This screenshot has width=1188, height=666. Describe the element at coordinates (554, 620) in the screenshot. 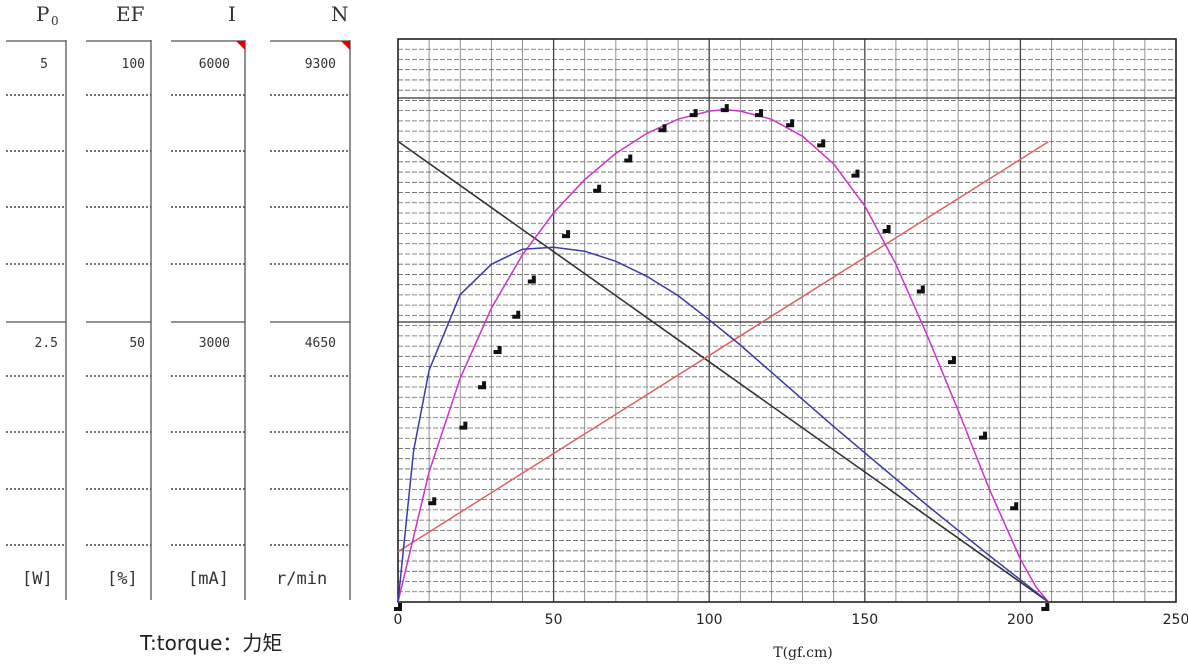

I see `x-tick-label: 50` at that location.